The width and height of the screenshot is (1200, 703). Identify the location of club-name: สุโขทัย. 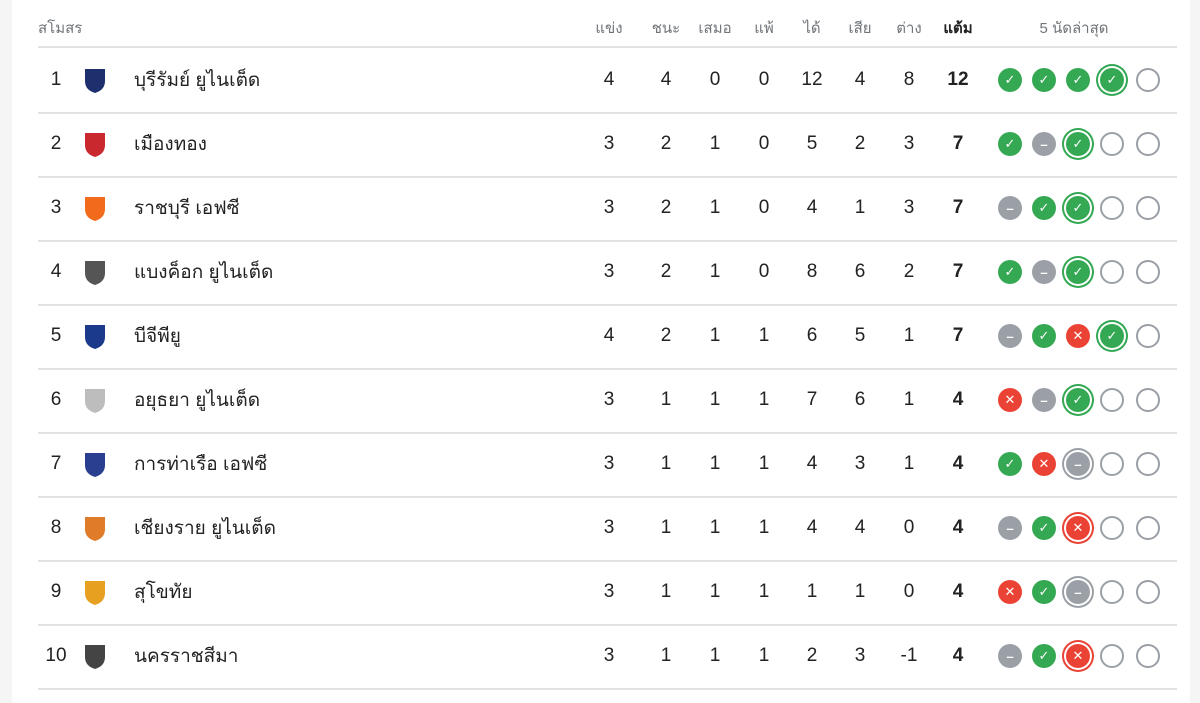
(163, 592).